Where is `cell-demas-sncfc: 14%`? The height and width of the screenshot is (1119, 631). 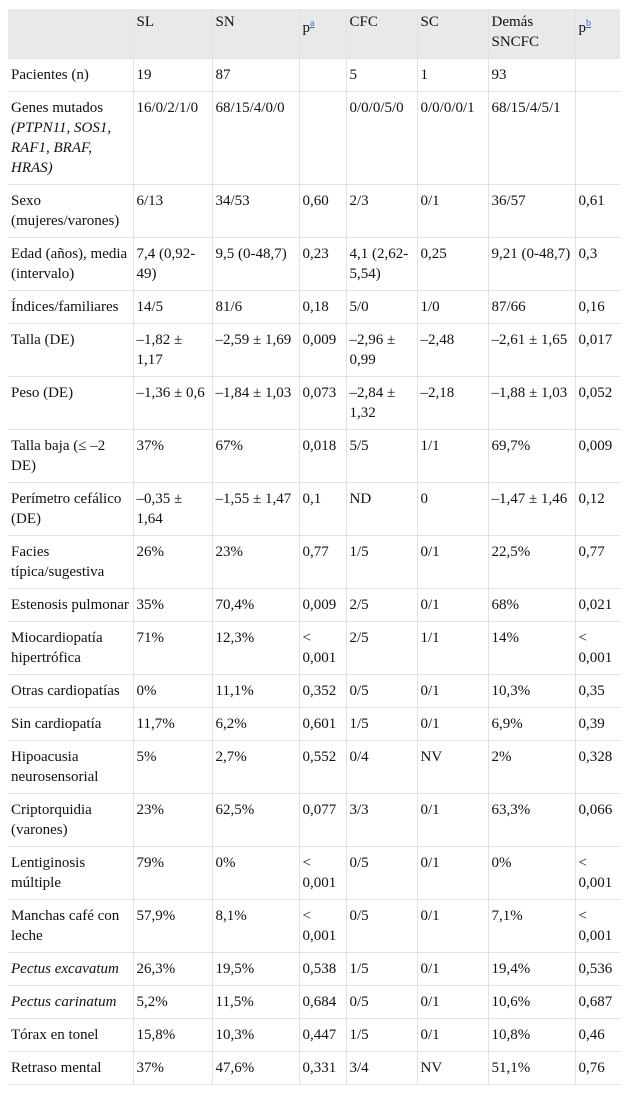 cell-demas-sncfc: 14% is located at coordinates (532, 648).